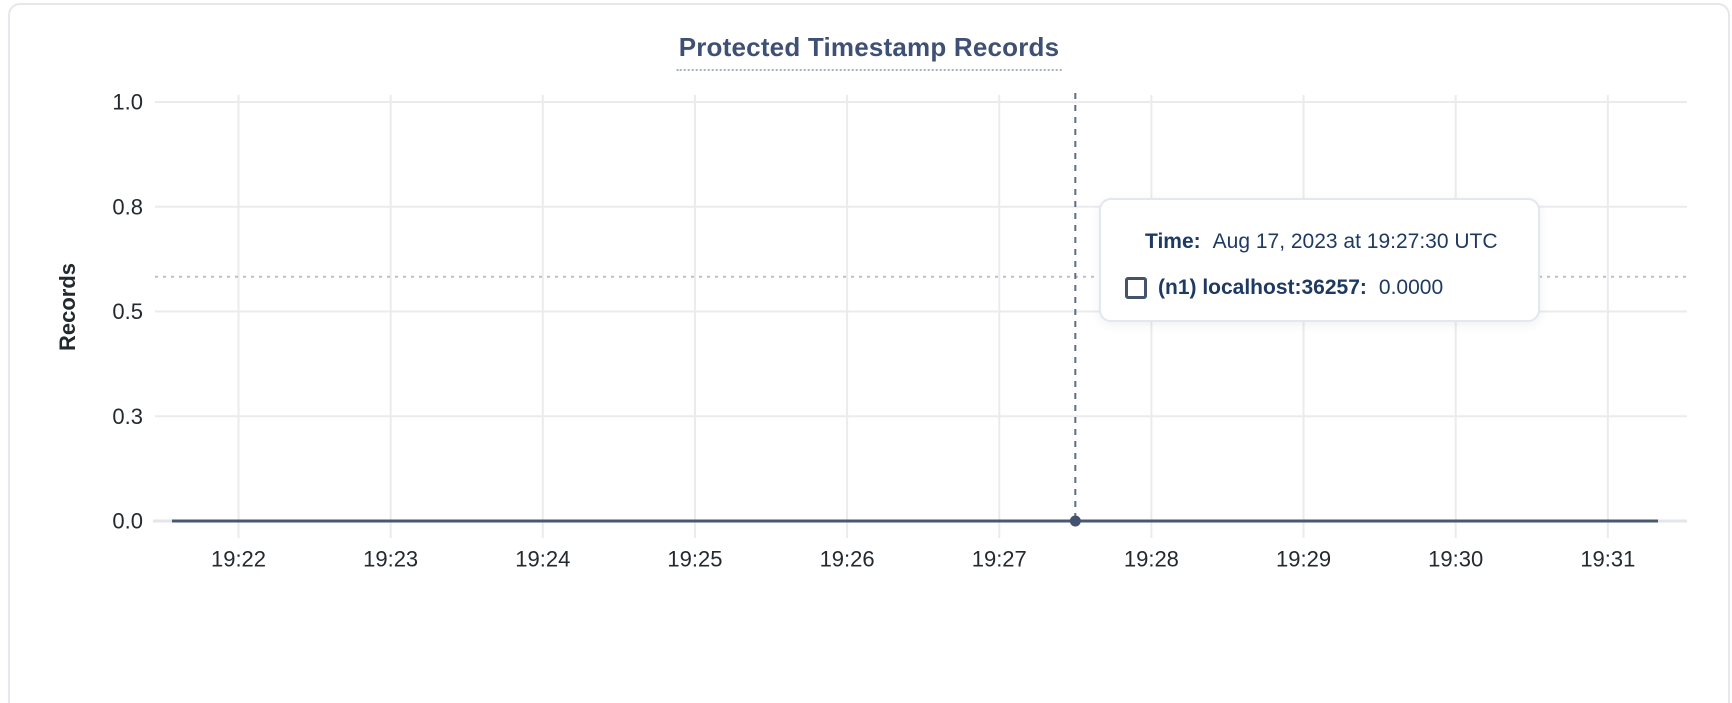 The height and width of the screenshot is (703, 1732). I want to click on hover-point, so click(1075, 521).